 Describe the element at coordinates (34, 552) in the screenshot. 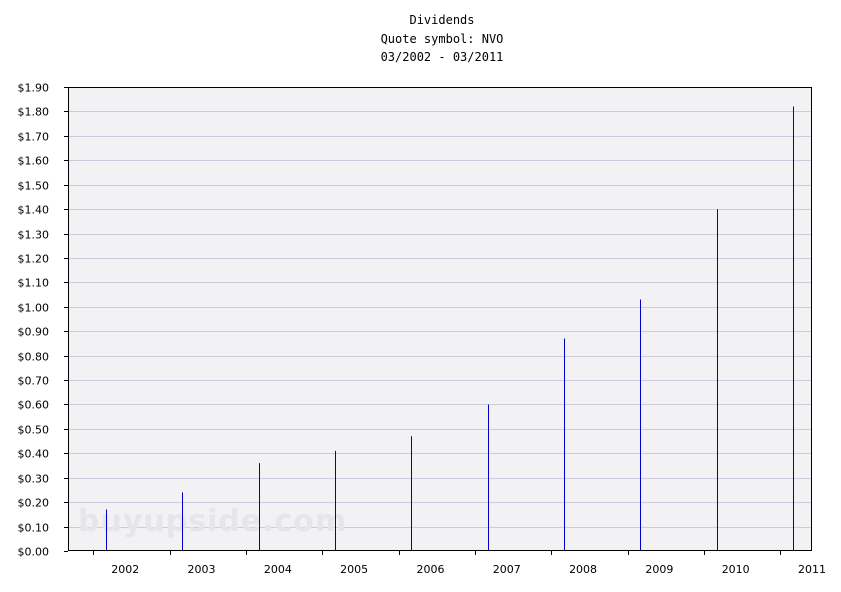

I see `y-tick-label: $0.00` at that location.